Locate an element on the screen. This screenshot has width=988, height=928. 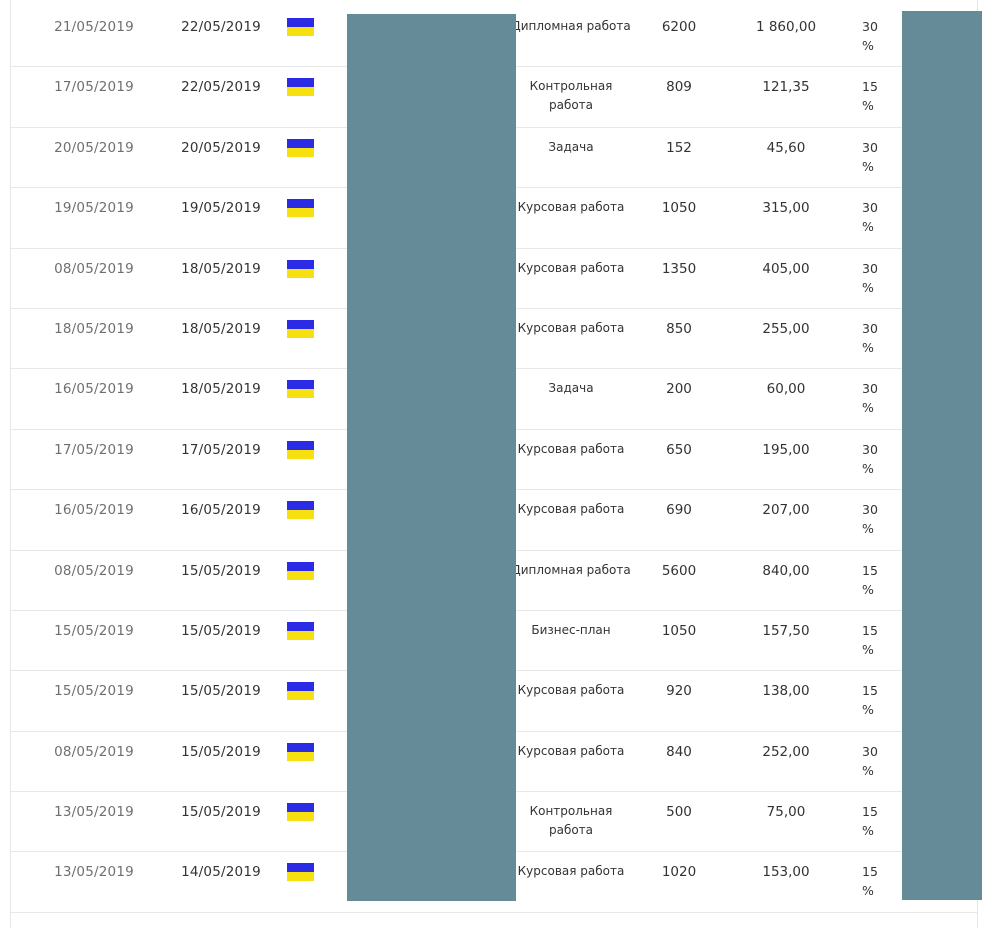
order-amount: 809 is located at coordinates (679, 87).